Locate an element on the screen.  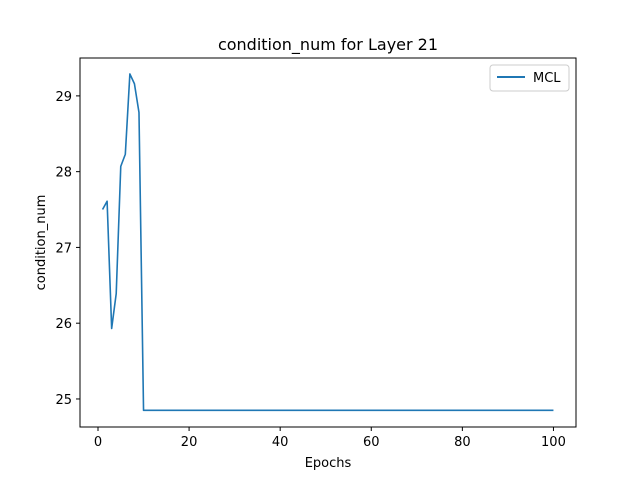
y-tick-label: 26 is located at coordinates (63, 324).